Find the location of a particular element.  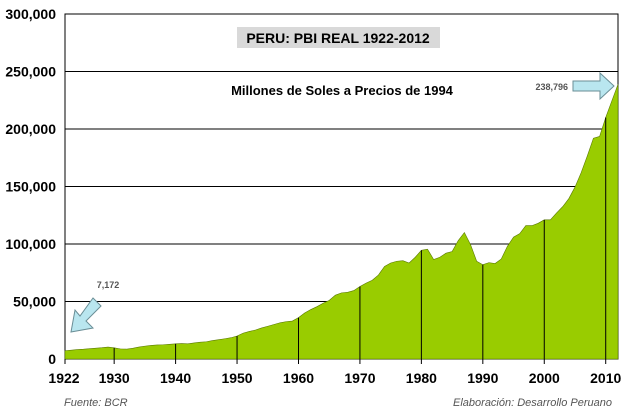

credit-note: Elaboración: Desarrollo Peruano is located at coordinates (532, 403).